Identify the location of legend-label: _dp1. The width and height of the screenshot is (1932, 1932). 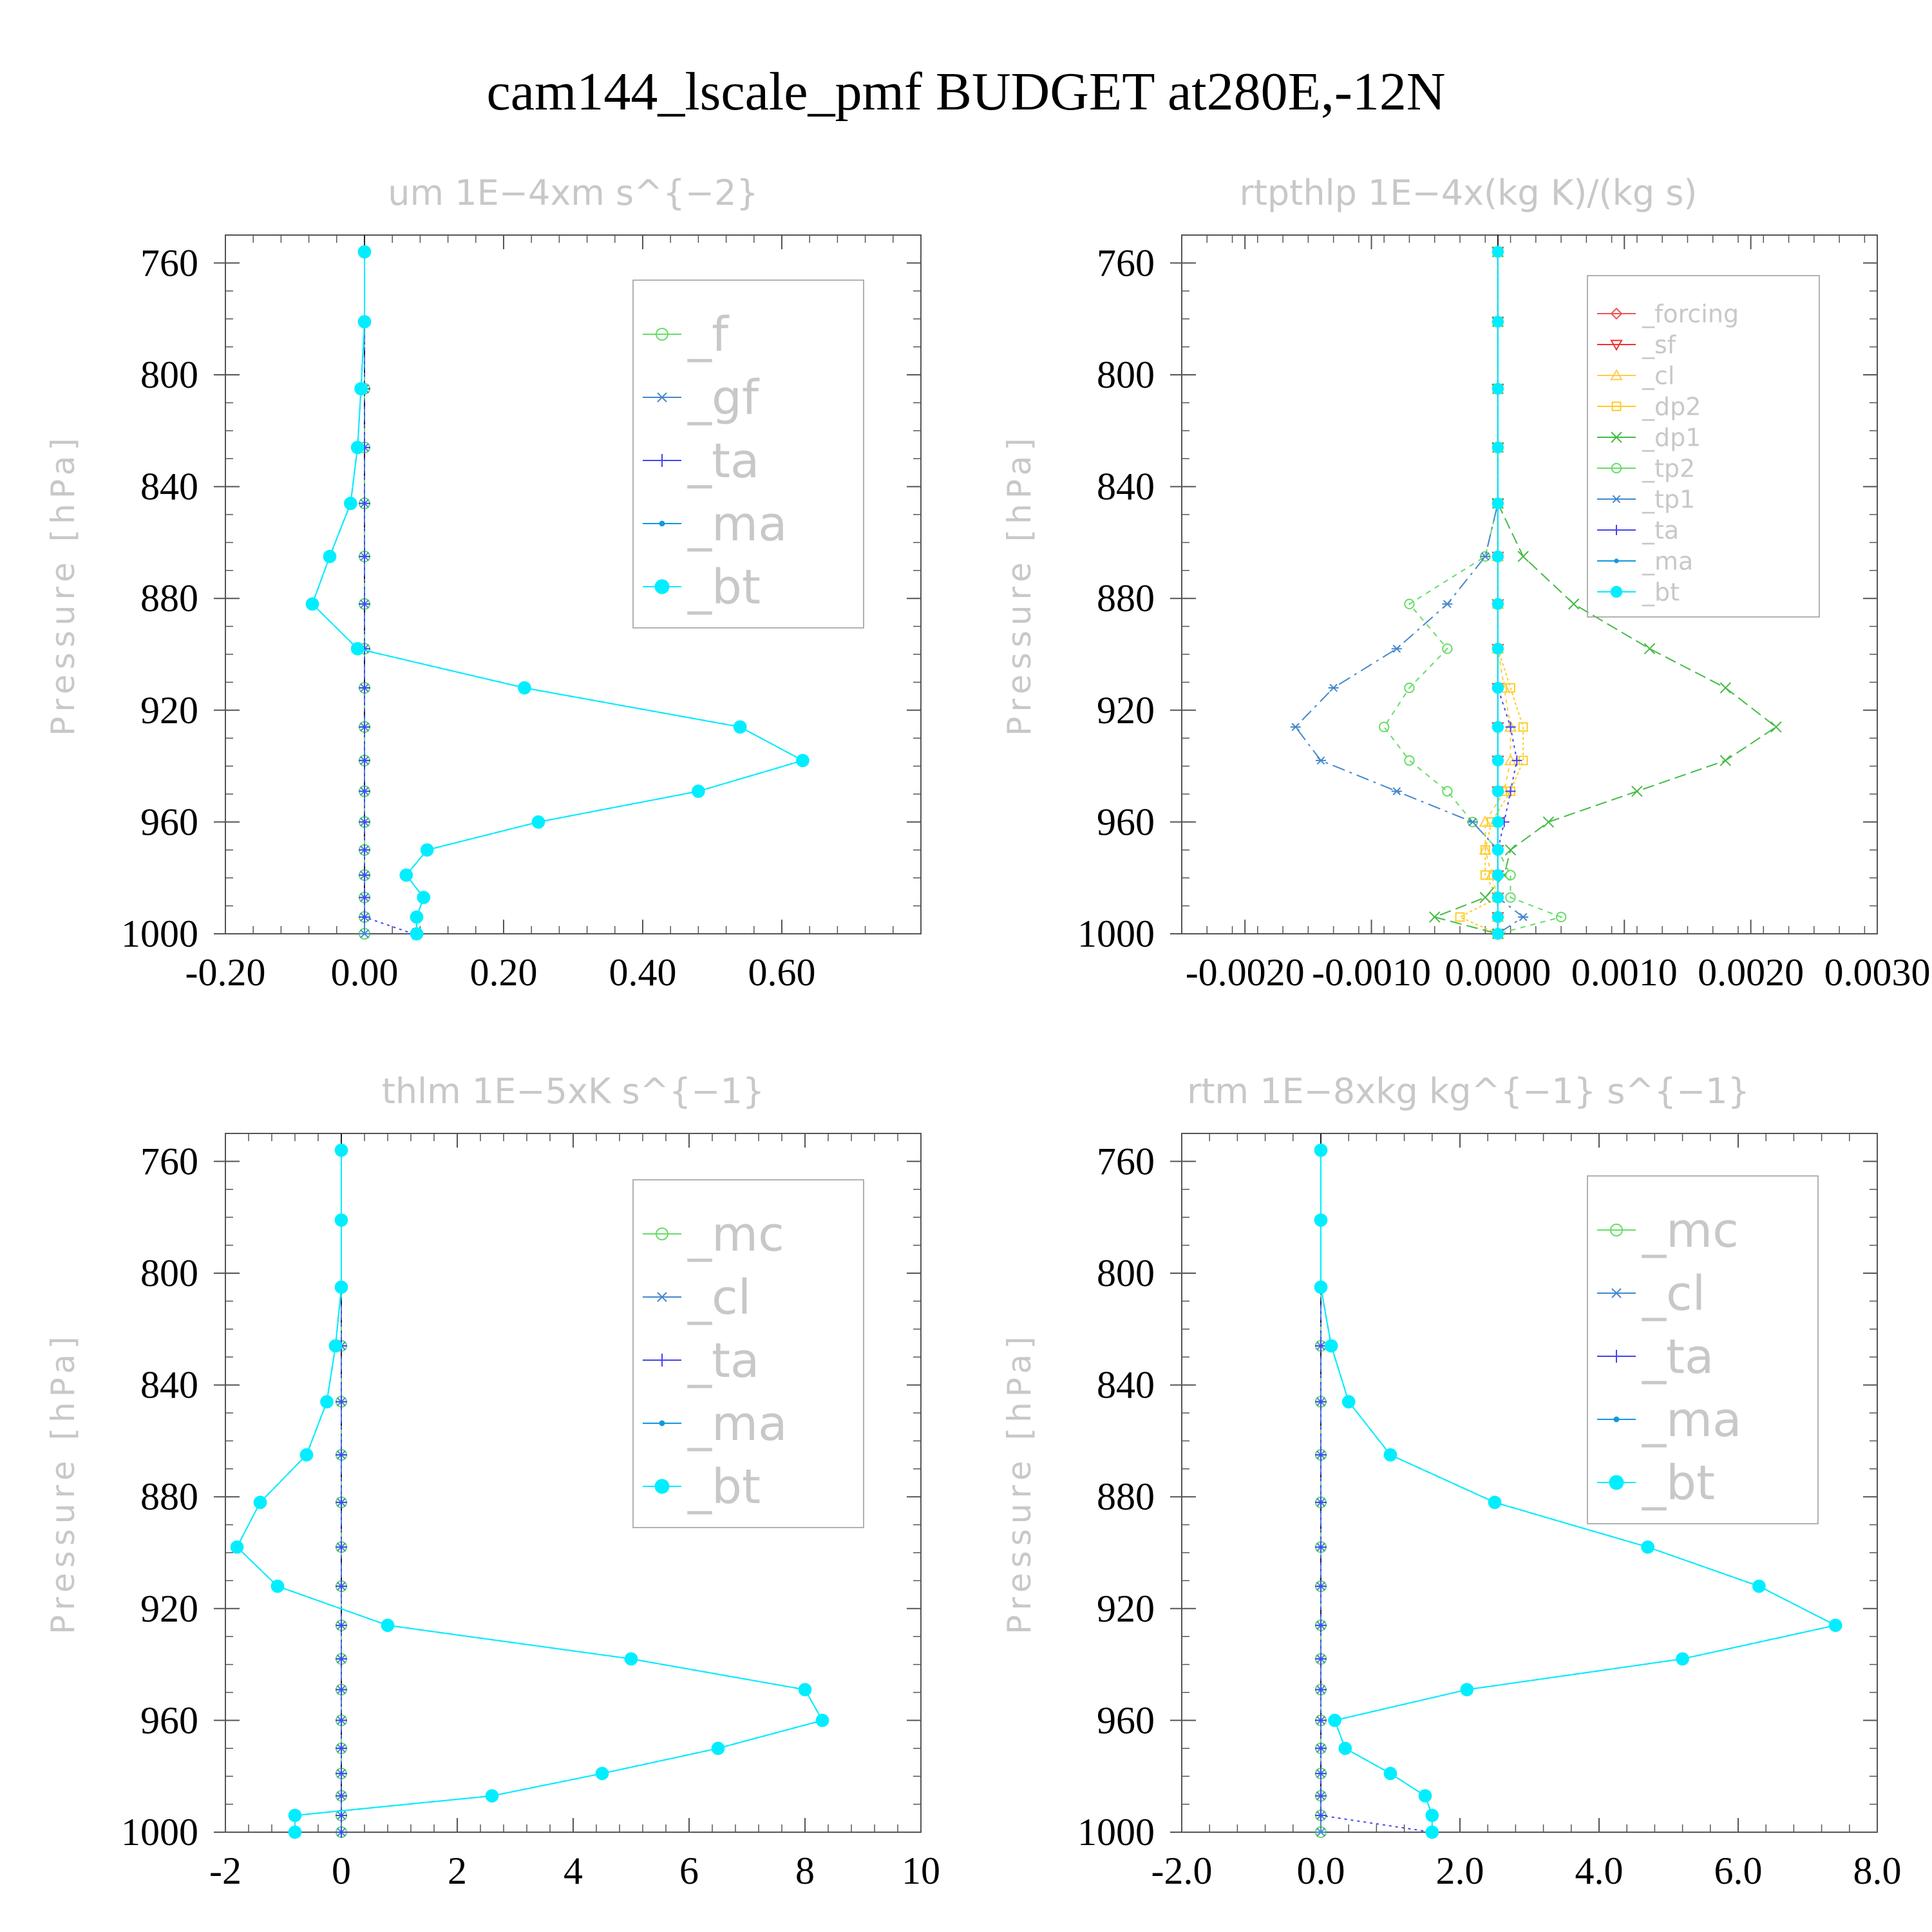
(1671, 437).